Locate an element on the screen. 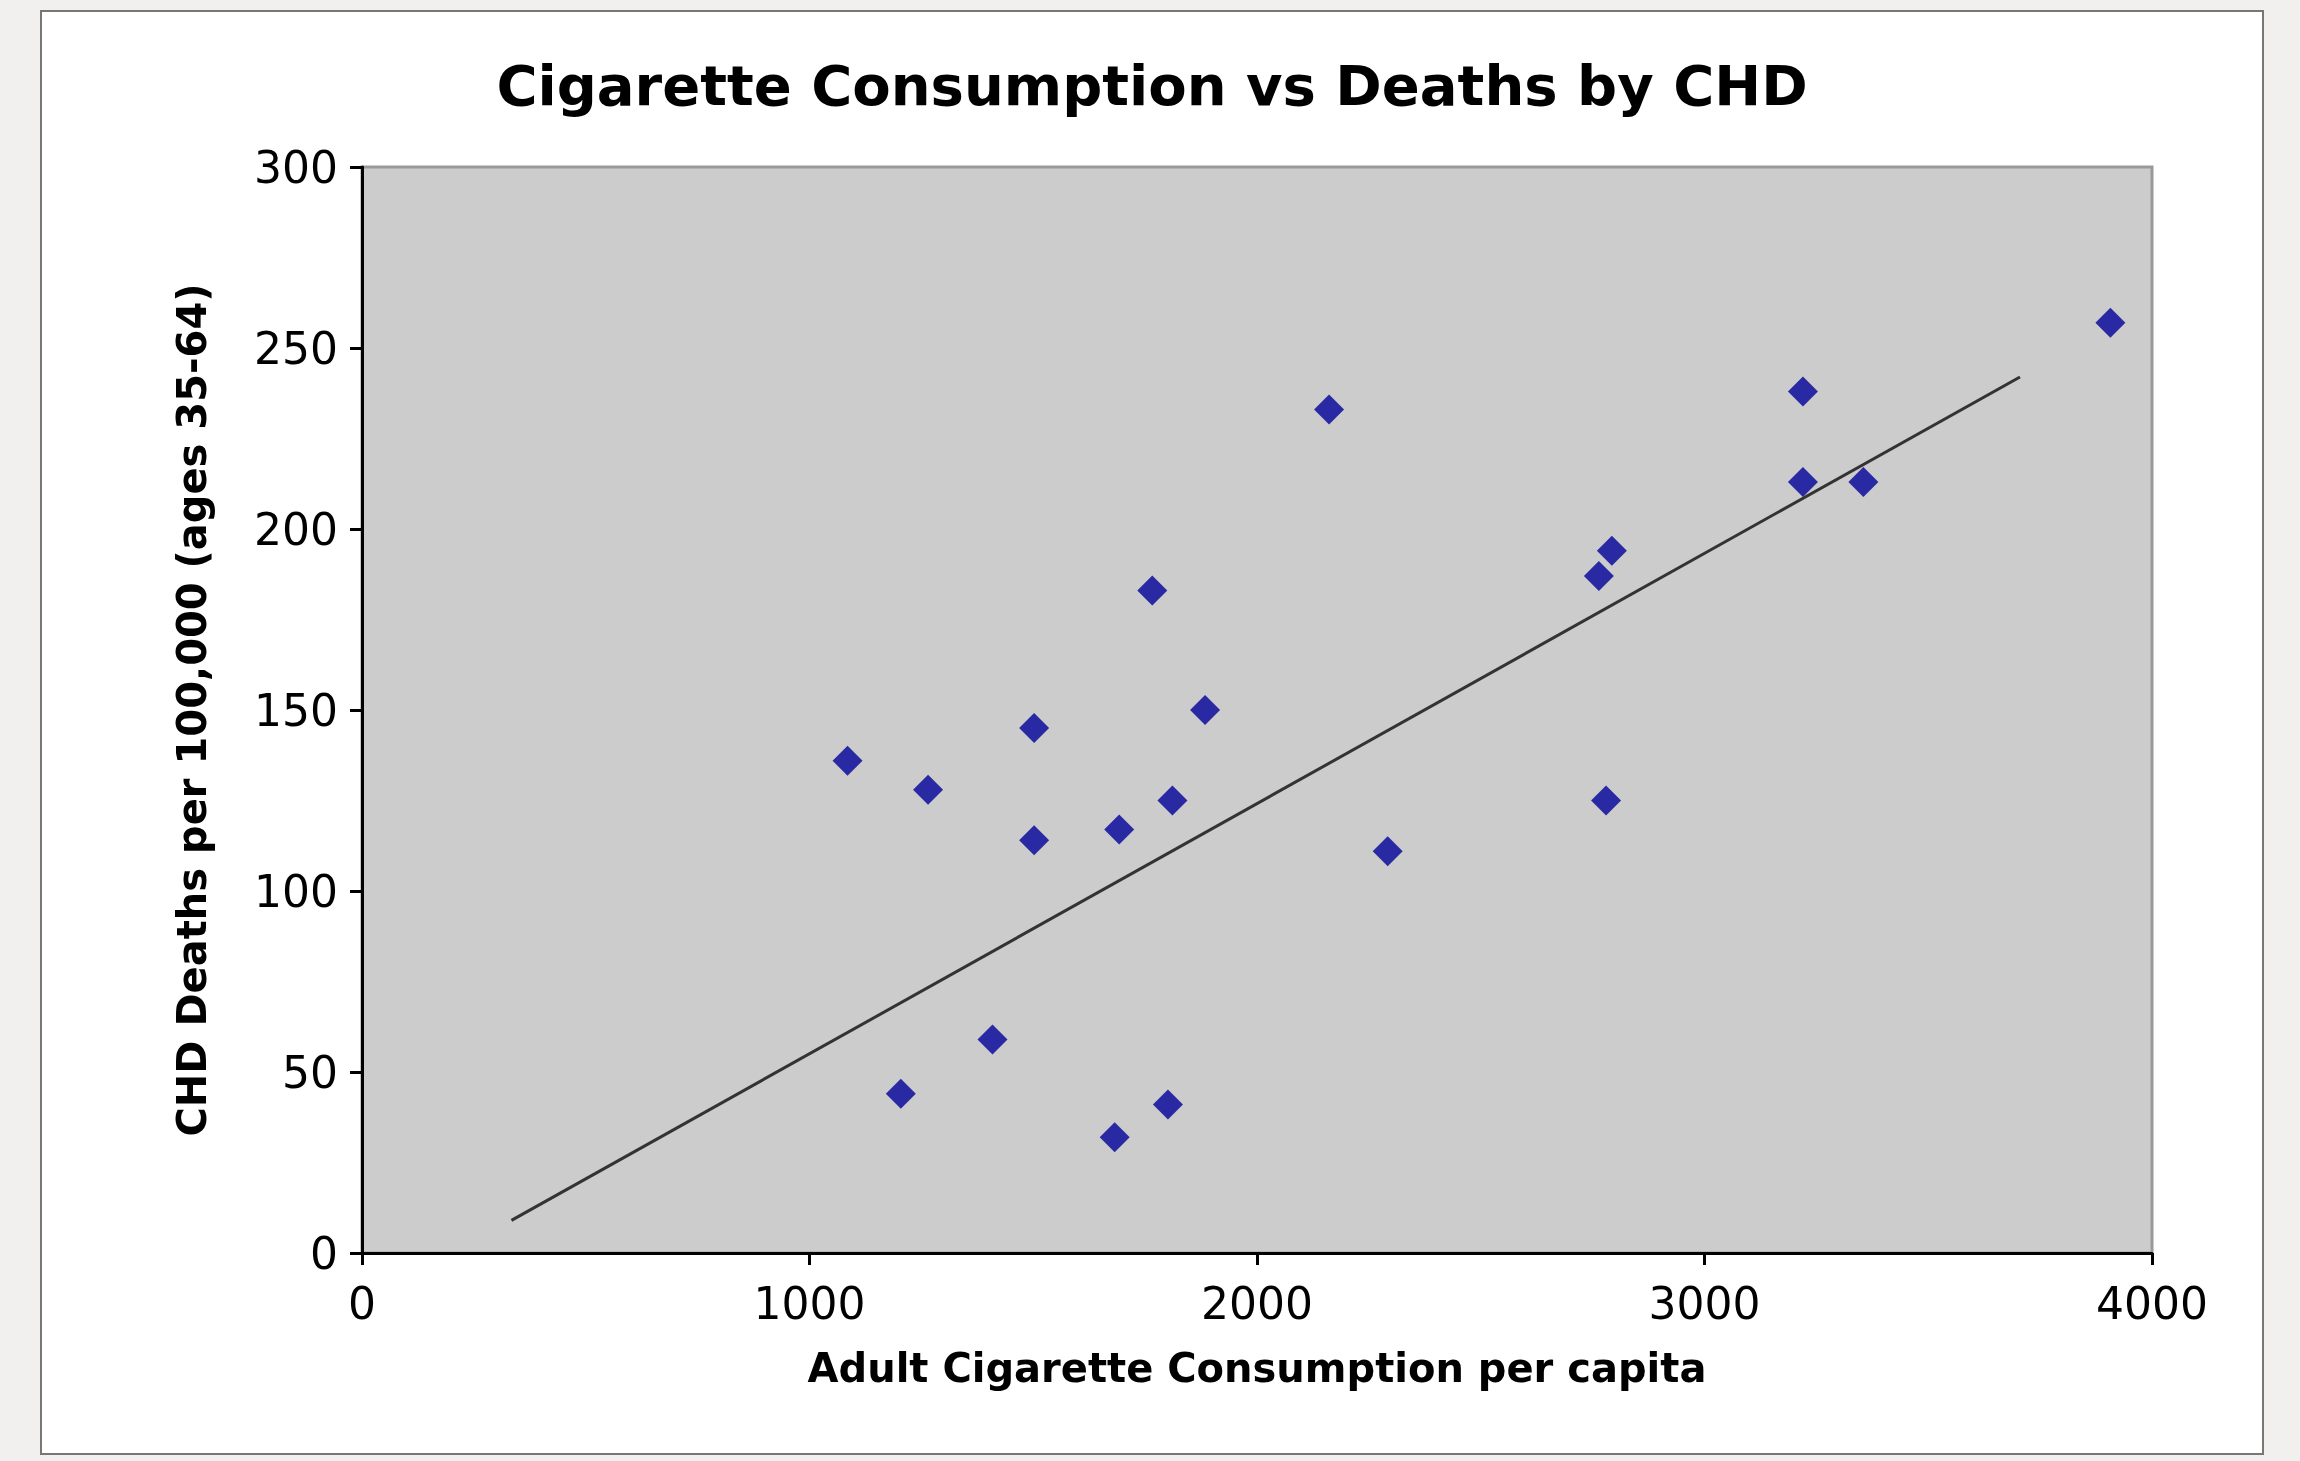 Image resolution: width=2300 pixels, height=1461 pixels. y-tick-label: 200 is located at coordinates (296, 529).